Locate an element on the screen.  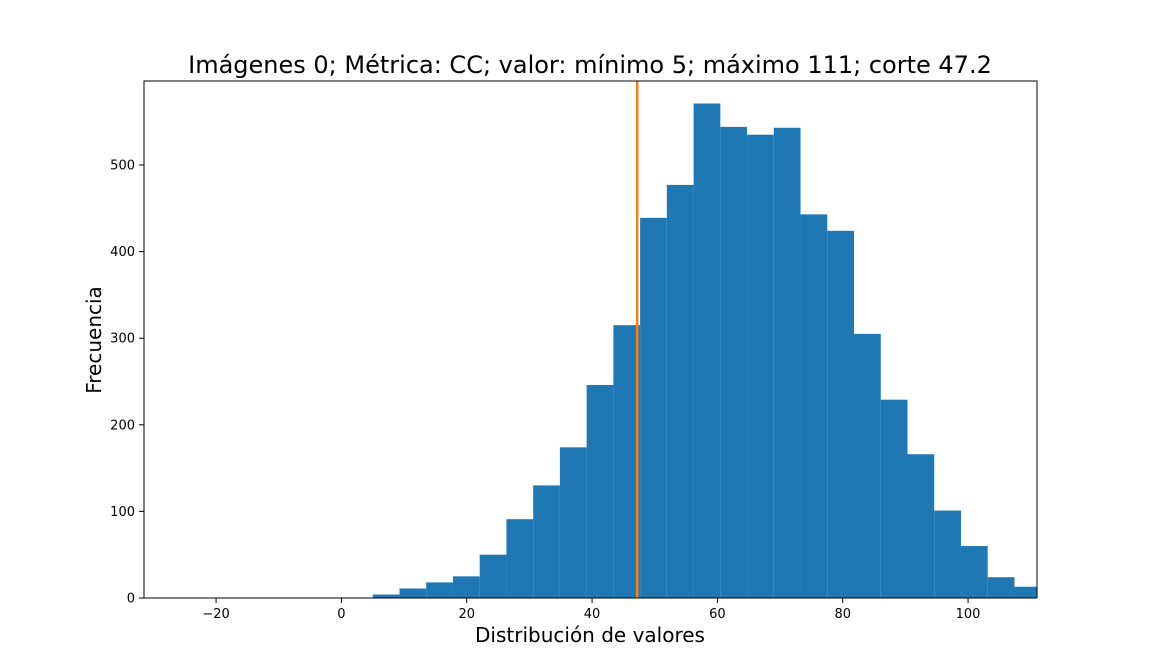
y-tick-label: 300 is located at coordinates (122, 339).